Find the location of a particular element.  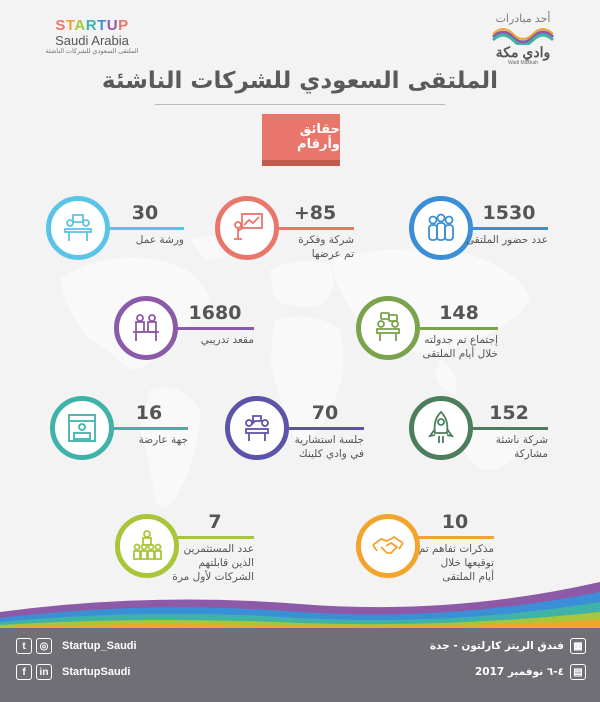

meeting-icon is located at coordinates (388, 326).